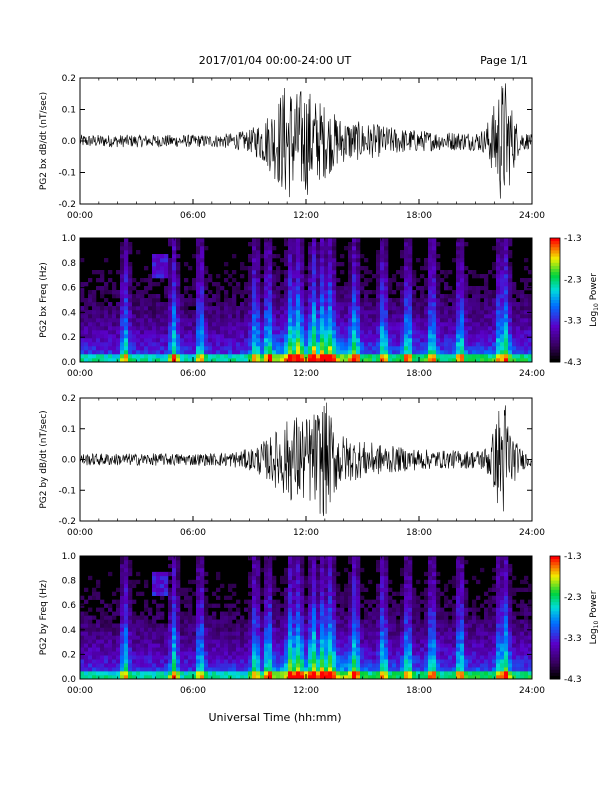 This screenshot has height=792, width=612. I want to click on y-tick-label: 0.1, so click(69, 111).